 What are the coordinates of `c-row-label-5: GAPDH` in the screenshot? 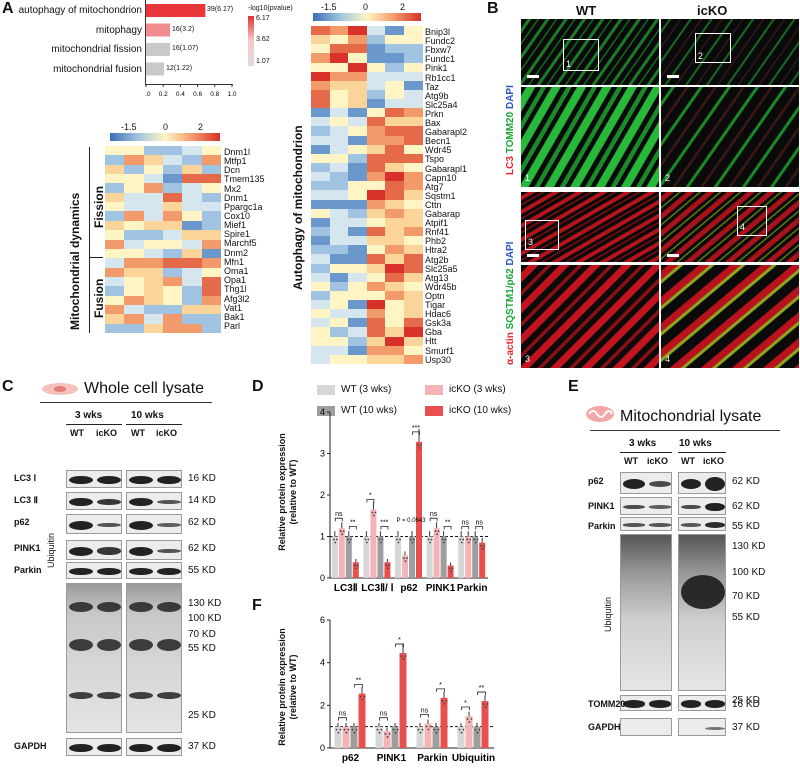 It's located at (30, 746).